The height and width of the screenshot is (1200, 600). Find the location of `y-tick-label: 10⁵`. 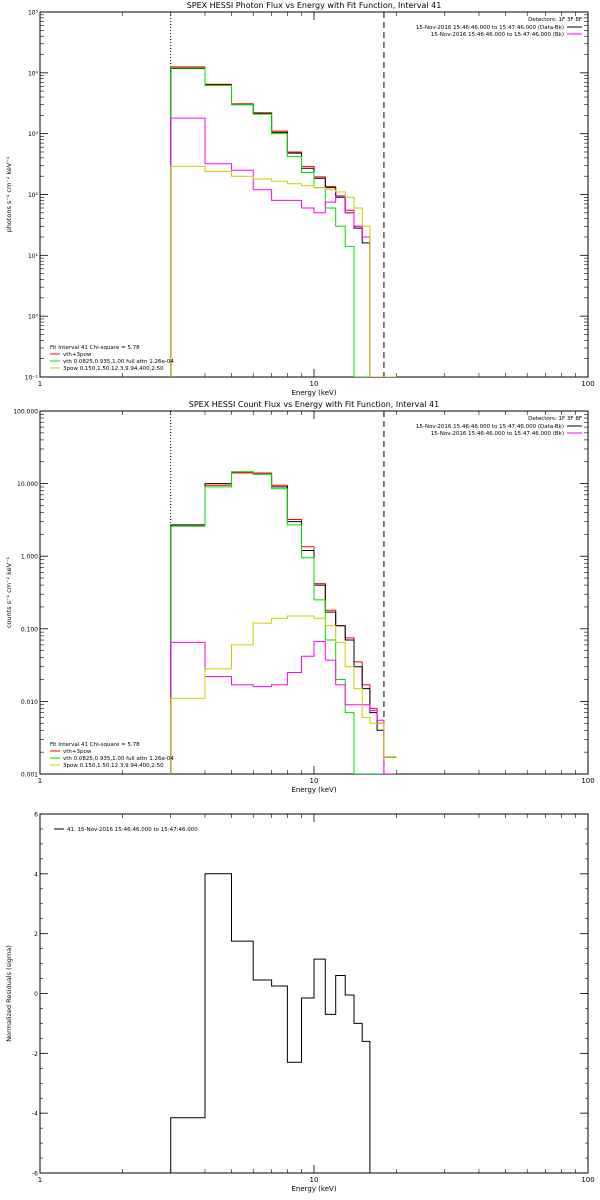

y-tick-label: 10⁵ is located at coordinates (33, 13).